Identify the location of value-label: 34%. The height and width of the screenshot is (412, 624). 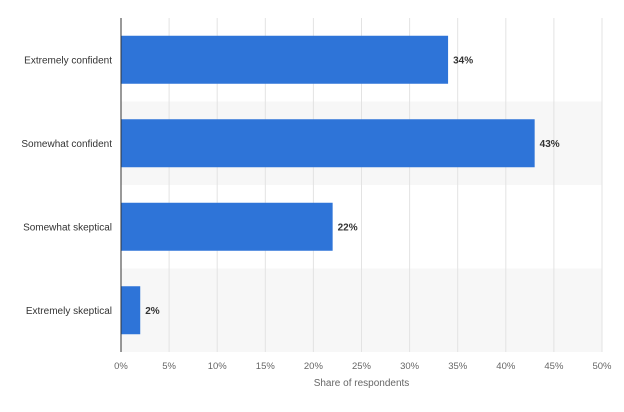
(463, 60).